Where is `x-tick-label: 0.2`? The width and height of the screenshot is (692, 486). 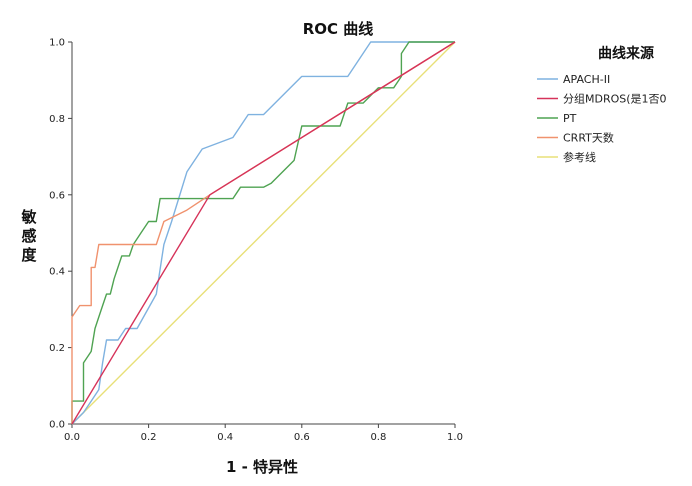
x-tick-label: 0.2 is located at coordinates (149, 437).